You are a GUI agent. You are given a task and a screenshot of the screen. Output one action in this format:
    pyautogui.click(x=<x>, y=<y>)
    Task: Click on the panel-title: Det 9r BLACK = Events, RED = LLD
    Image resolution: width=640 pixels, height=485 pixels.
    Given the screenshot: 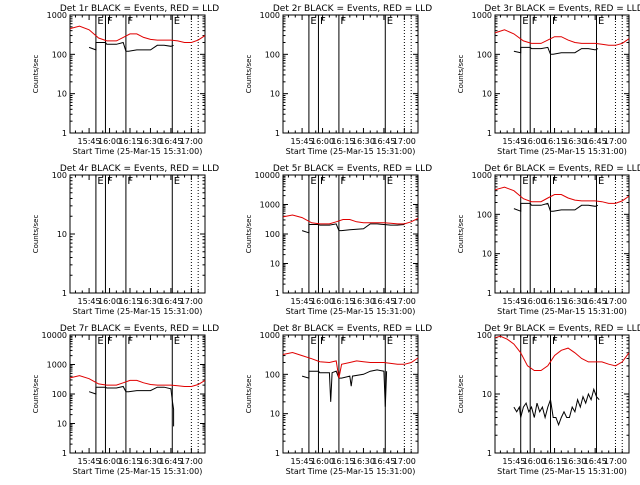 What is the action you would take?
    pyautogui.click(x=562, y=329)
    